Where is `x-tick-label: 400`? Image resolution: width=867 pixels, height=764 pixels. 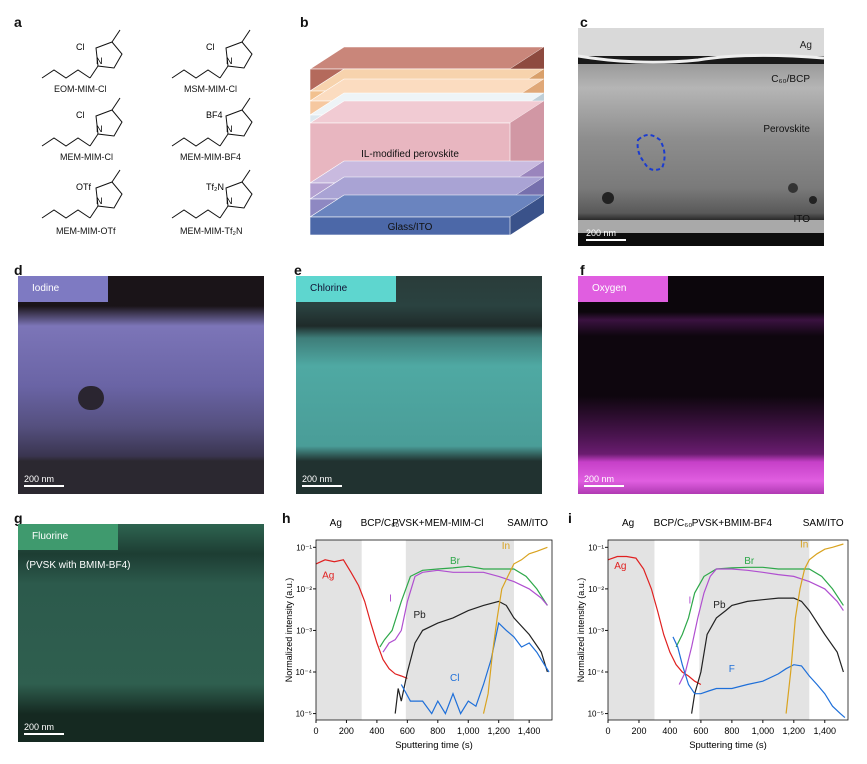 x-tick-label: 400 is located at coordinates (669, 731).